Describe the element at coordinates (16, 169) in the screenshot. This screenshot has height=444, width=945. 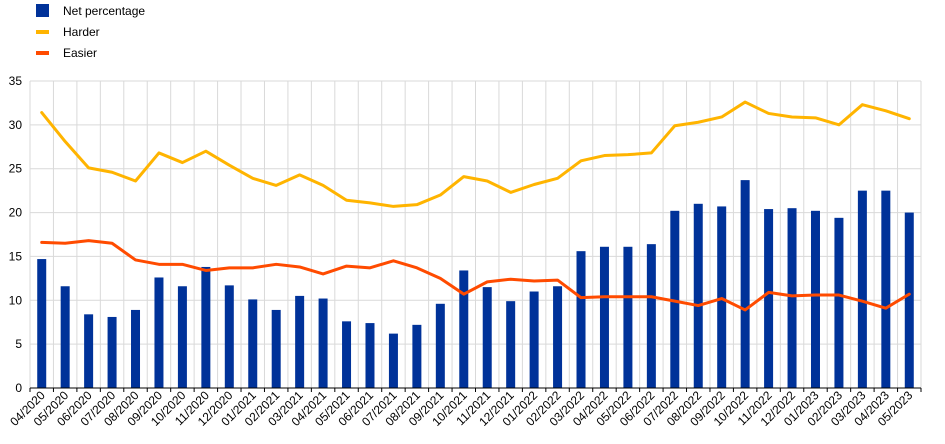
I see `y-tick-label: 25` at that location.